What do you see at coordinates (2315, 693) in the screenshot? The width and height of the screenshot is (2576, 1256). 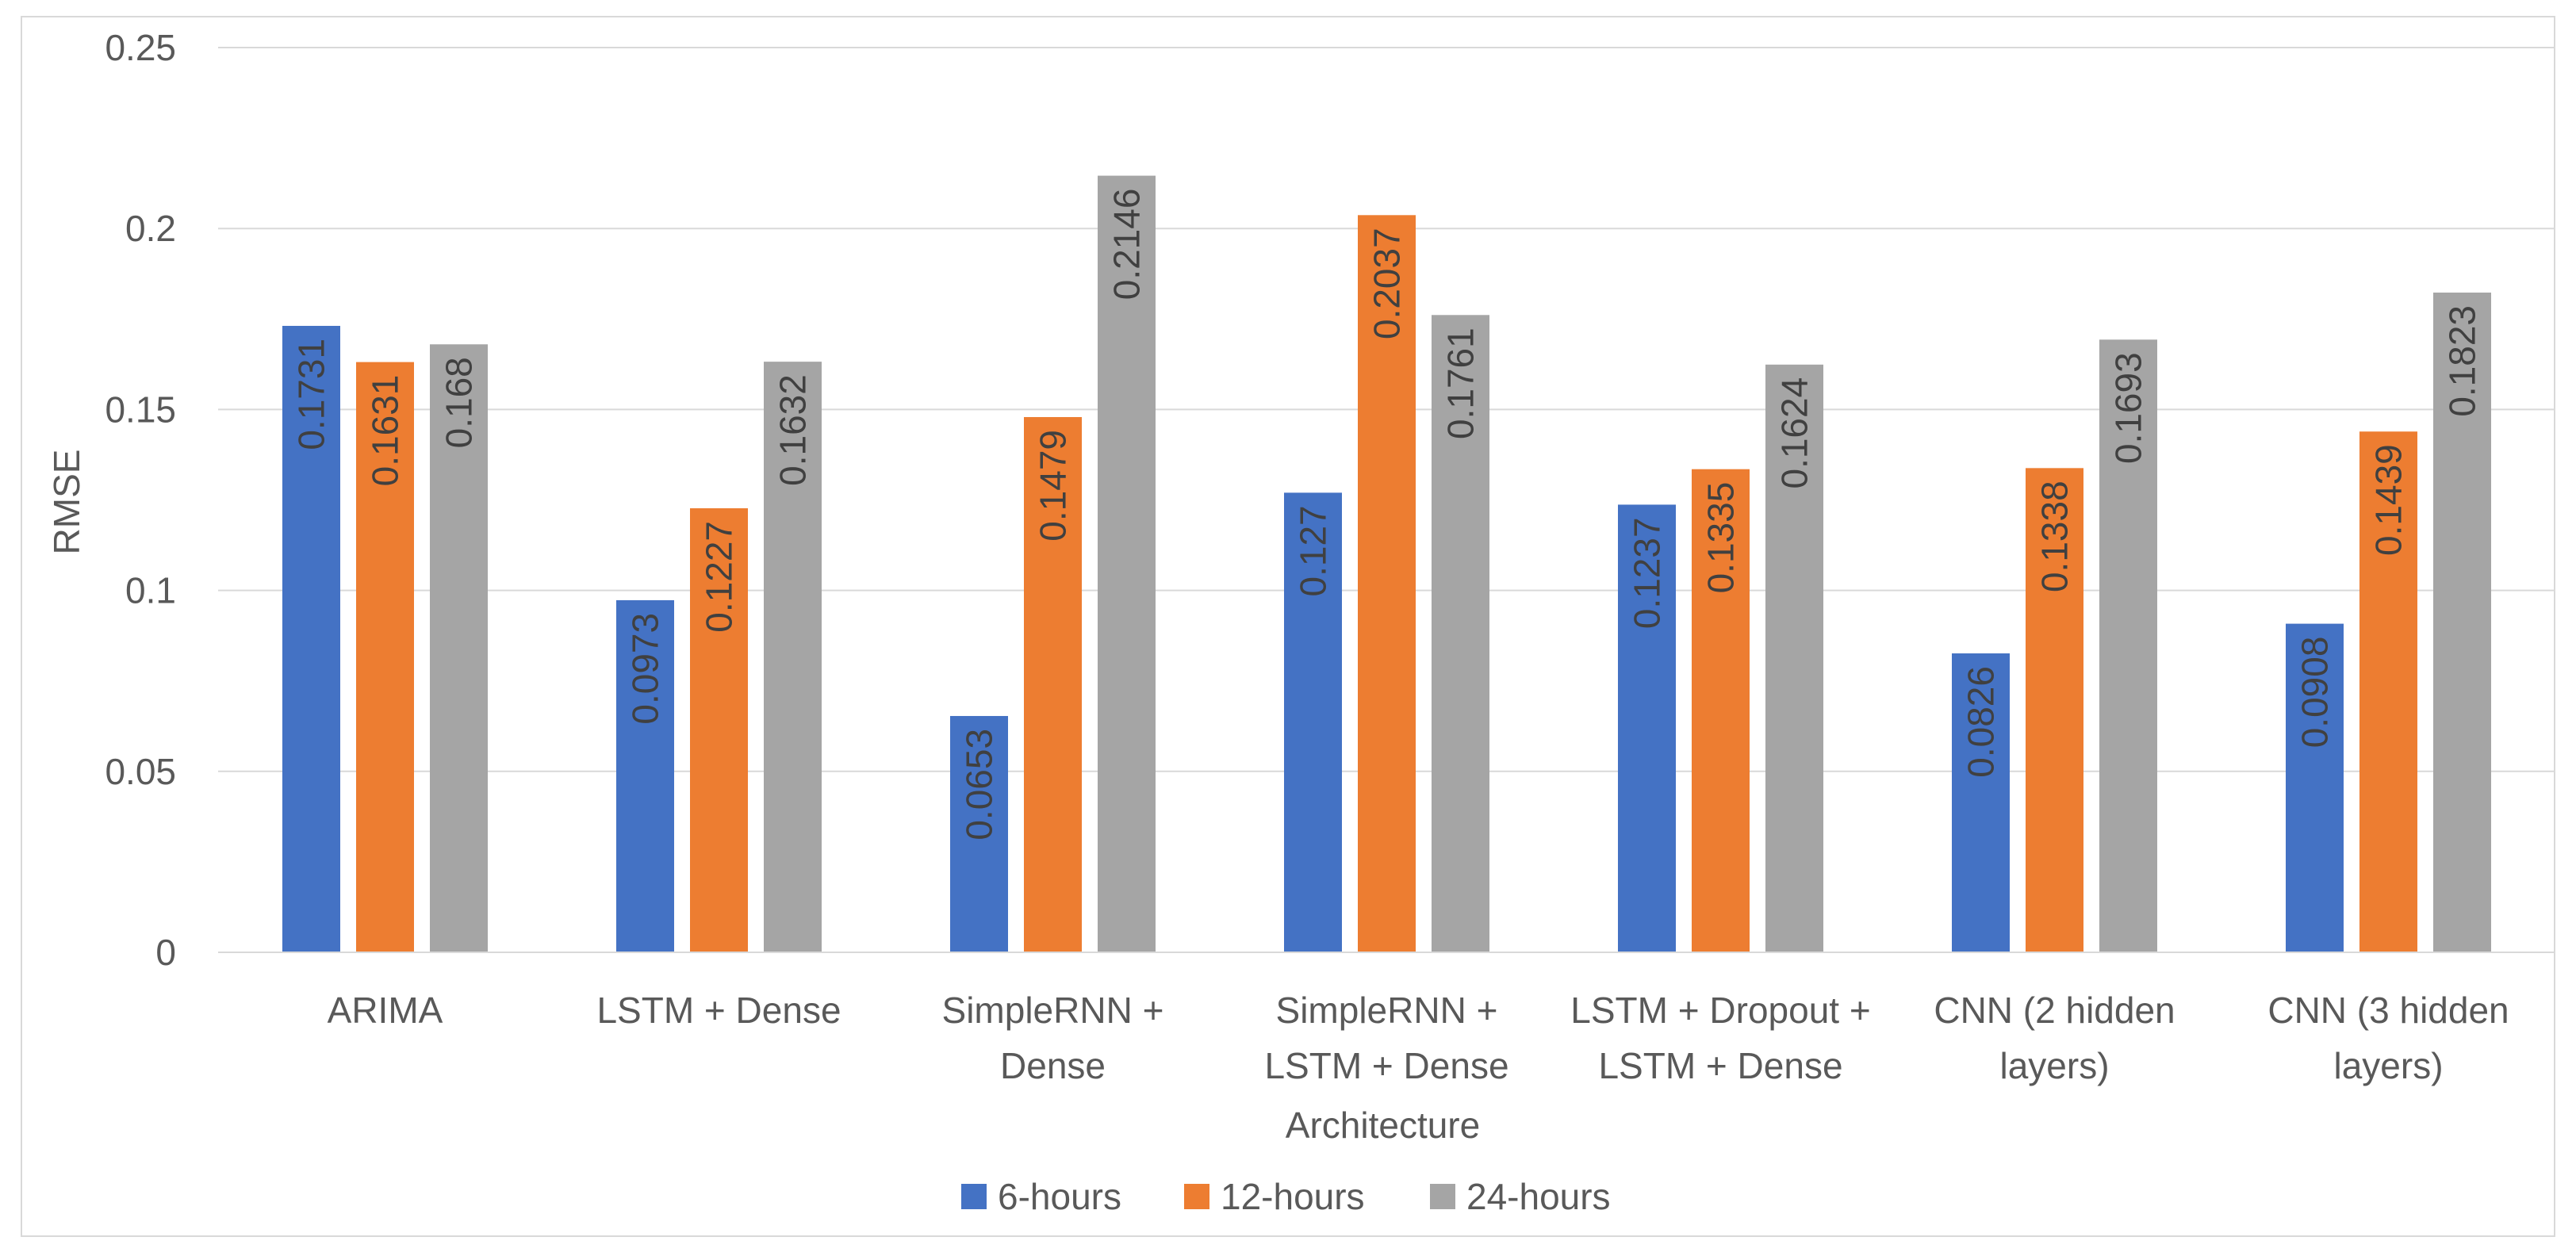 I see `data-label: 0.0908` at bounding box center [2315, 693].